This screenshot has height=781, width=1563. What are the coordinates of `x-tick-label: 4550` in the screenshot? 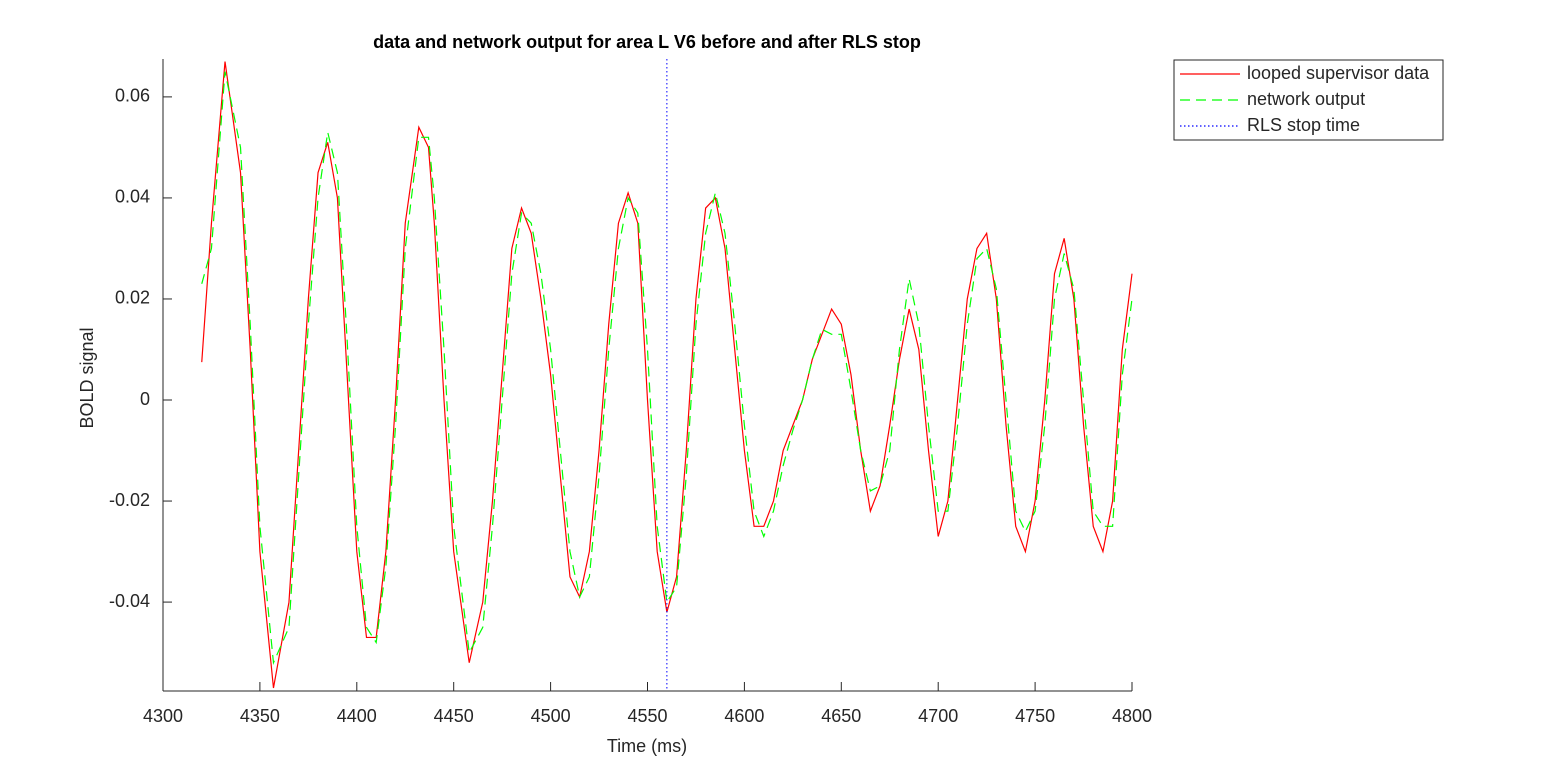 It's located at (647, 716).